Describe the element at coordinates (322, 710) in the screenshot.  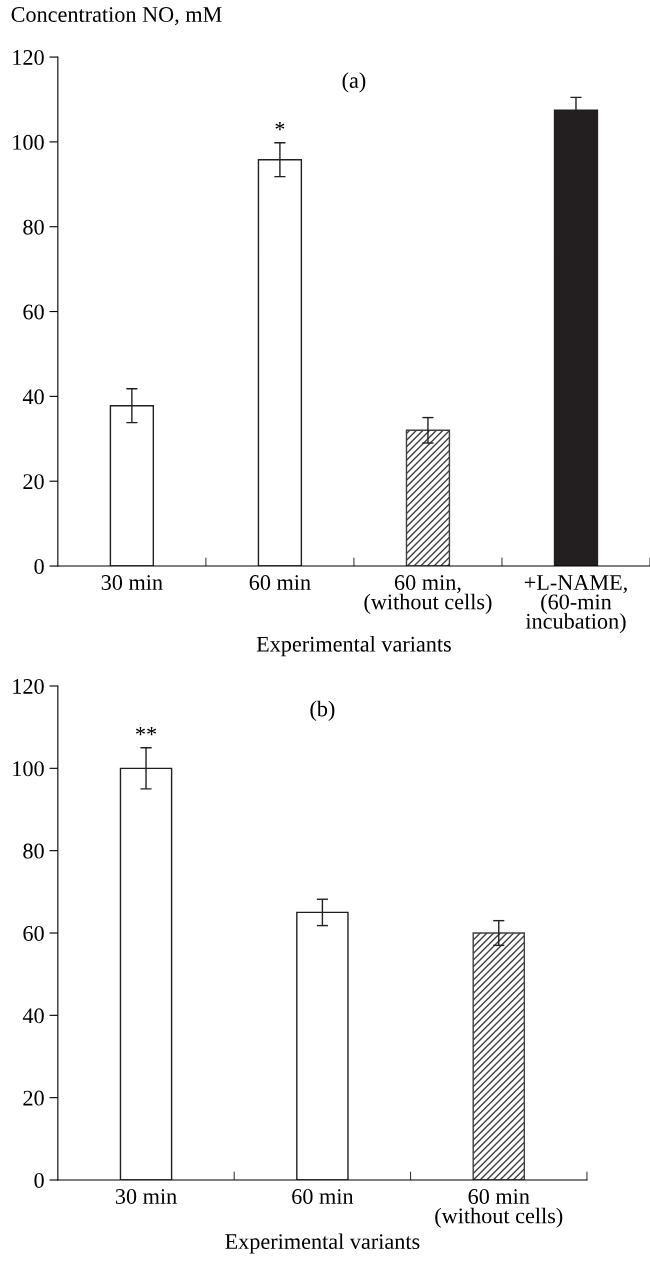
I see `text: (b)` at that location.